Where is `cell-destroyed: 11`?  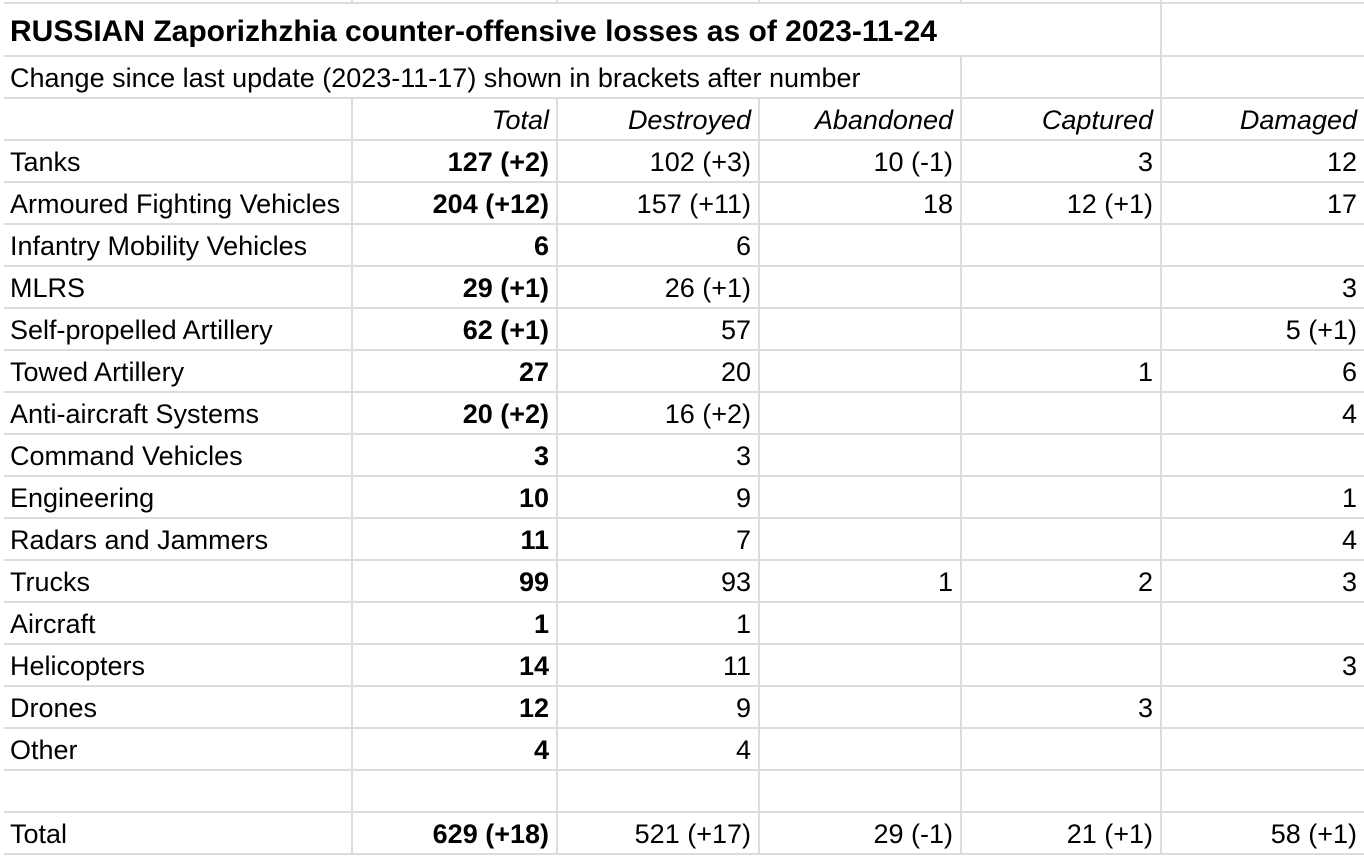 cell-destroyed: 11 is located at coordinates (658, 665).